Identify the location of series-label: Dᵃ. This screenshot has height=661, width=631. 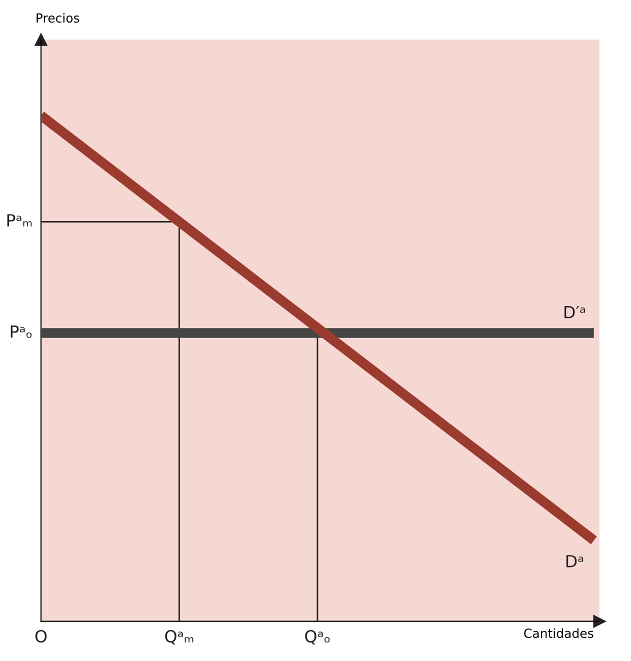
(575, 561).